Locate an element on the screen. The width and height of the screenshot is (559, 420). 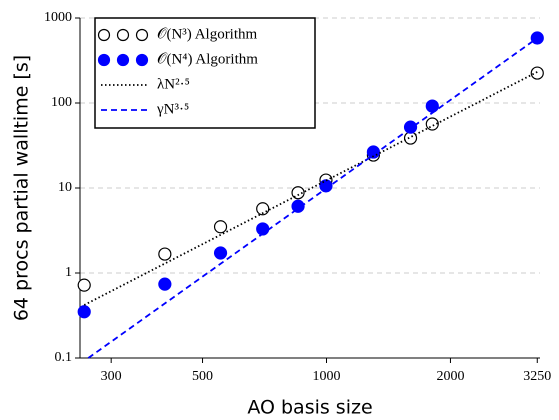
y-tick-label: 100 is located at coordinates (61, 102).